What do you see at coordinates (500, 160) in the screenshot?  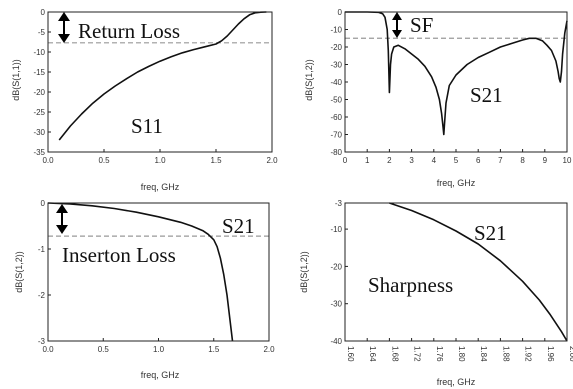 I see `x-tick-label: 7` at bounding box center [500, 160].